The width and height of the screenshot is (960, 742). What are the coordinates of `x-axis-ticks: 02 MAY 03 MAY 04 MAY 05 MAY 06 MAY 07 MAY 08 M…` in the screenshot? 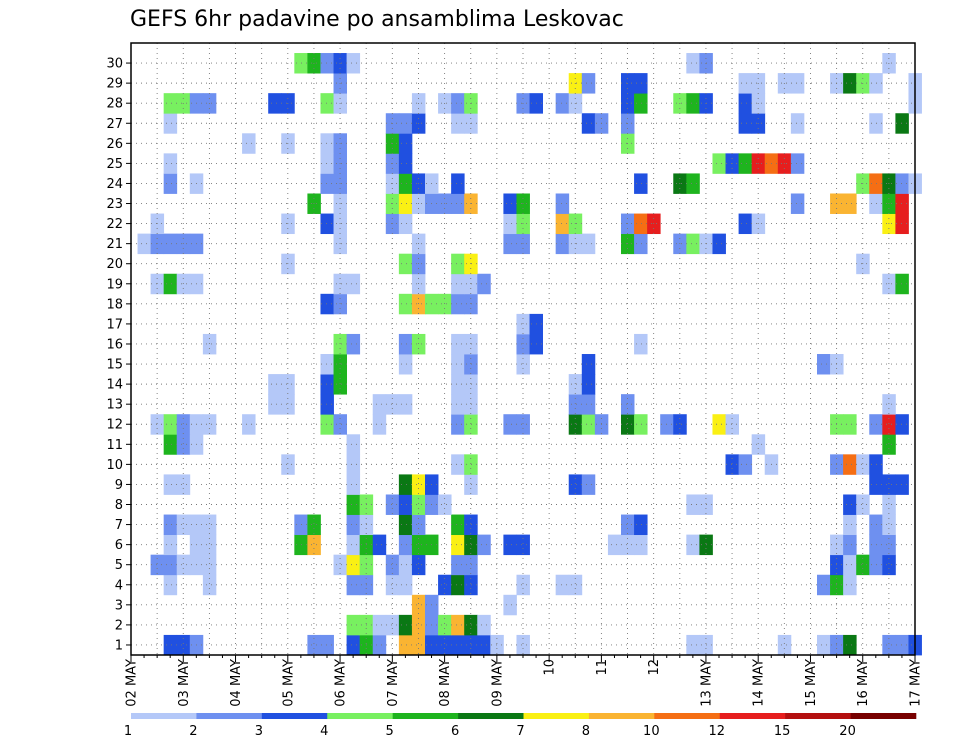 It's located at (524, 681).